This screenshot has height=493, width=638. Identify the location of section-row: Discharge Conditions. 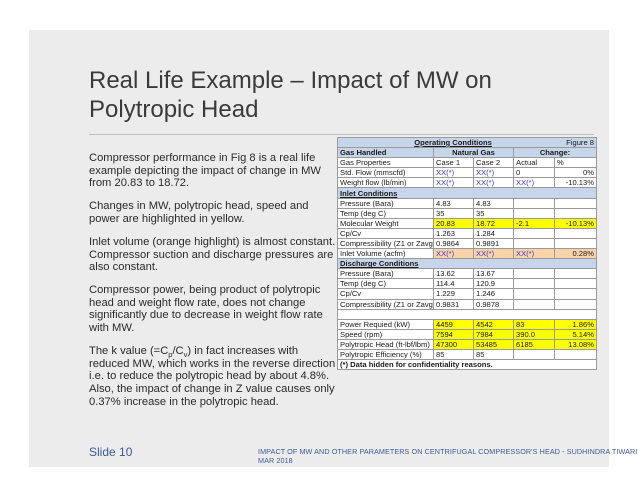
(467, 264).